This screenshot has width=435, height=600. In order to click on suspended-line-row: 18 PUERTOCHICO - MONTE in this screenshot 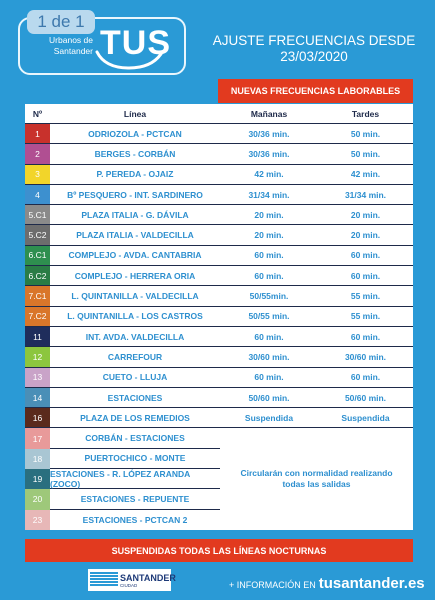, I will do `click(219, 459)`.